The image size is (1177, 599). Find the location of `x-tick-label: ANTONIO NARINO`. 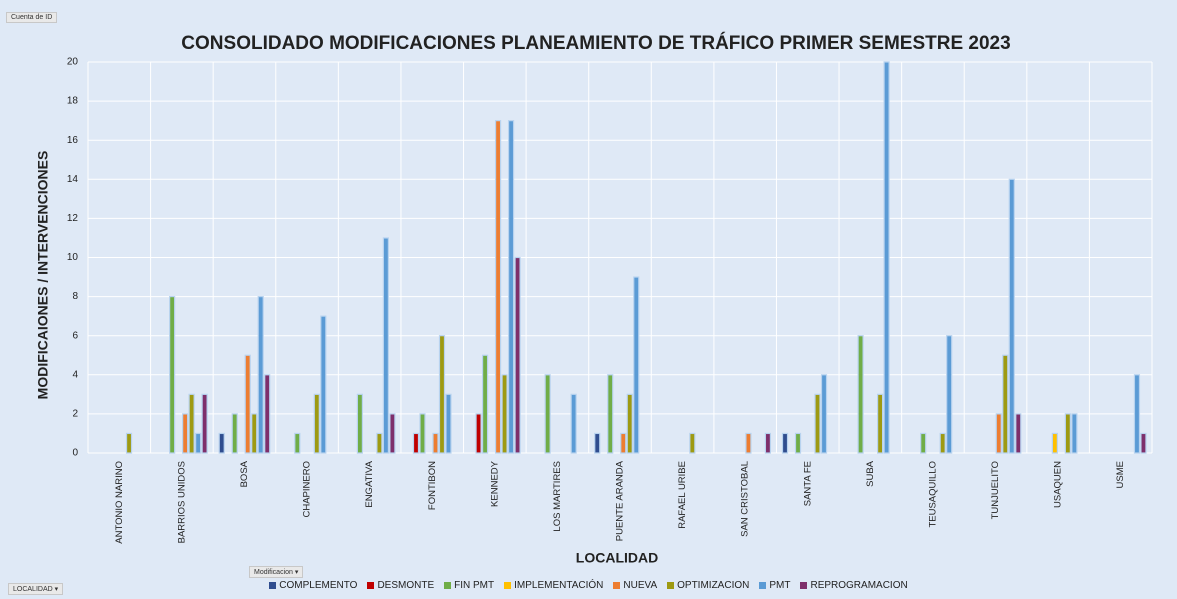

x-tick-label: ANTONIO NARINO is located at coordinates (119, 502).